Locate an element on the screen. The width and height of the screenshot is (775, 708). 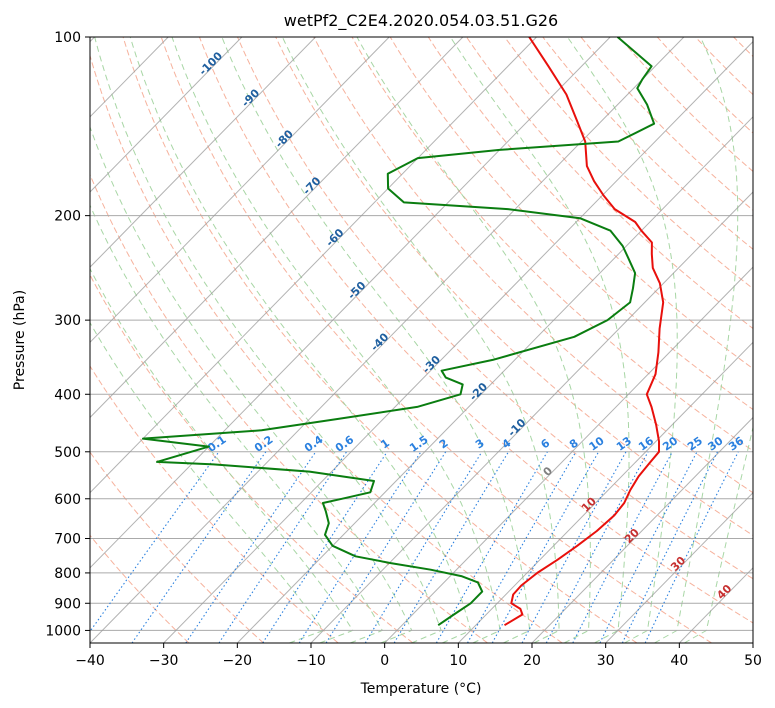
y-tick-label: 400 is located at coordinates (67, 395).